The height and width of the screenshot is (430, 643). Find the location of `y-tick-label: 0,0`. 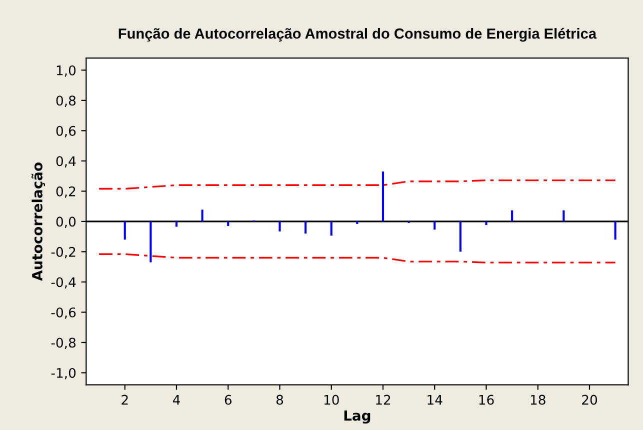

y-tick-label: 0,0 is located at coordinates (66, 222).